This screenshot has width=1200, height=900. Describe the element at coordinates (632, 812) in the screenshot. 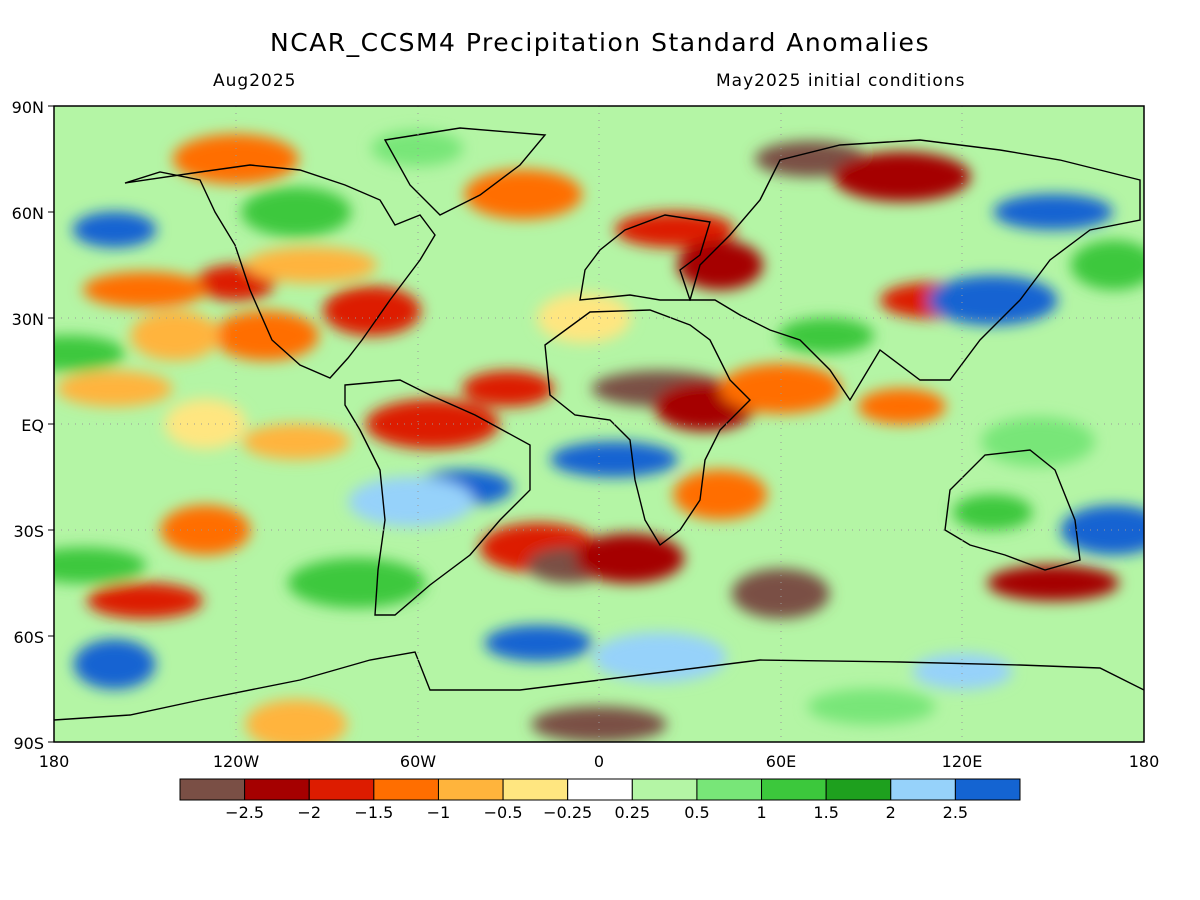

I see `colorbar-tick-label: 0.25` at that location.